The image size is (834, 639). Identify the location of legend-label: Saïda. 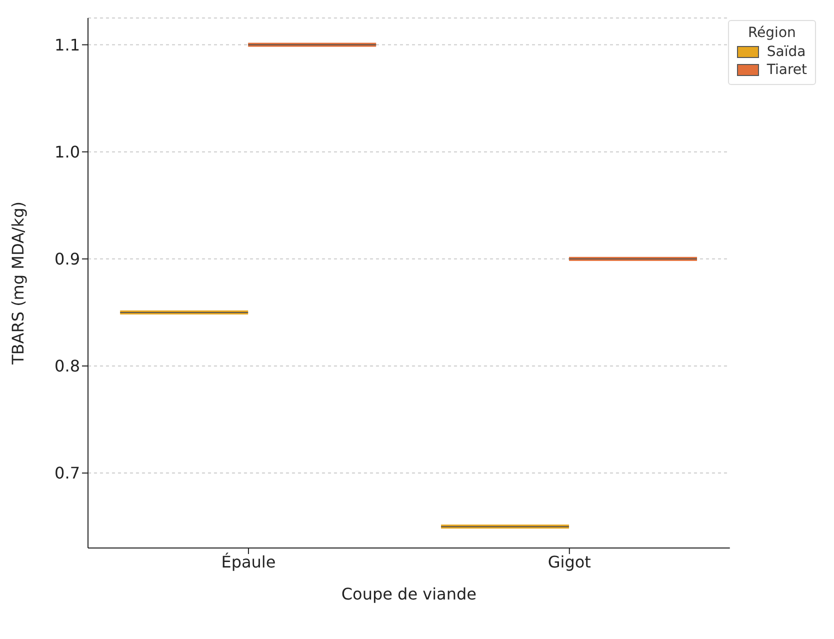
(786, 52).